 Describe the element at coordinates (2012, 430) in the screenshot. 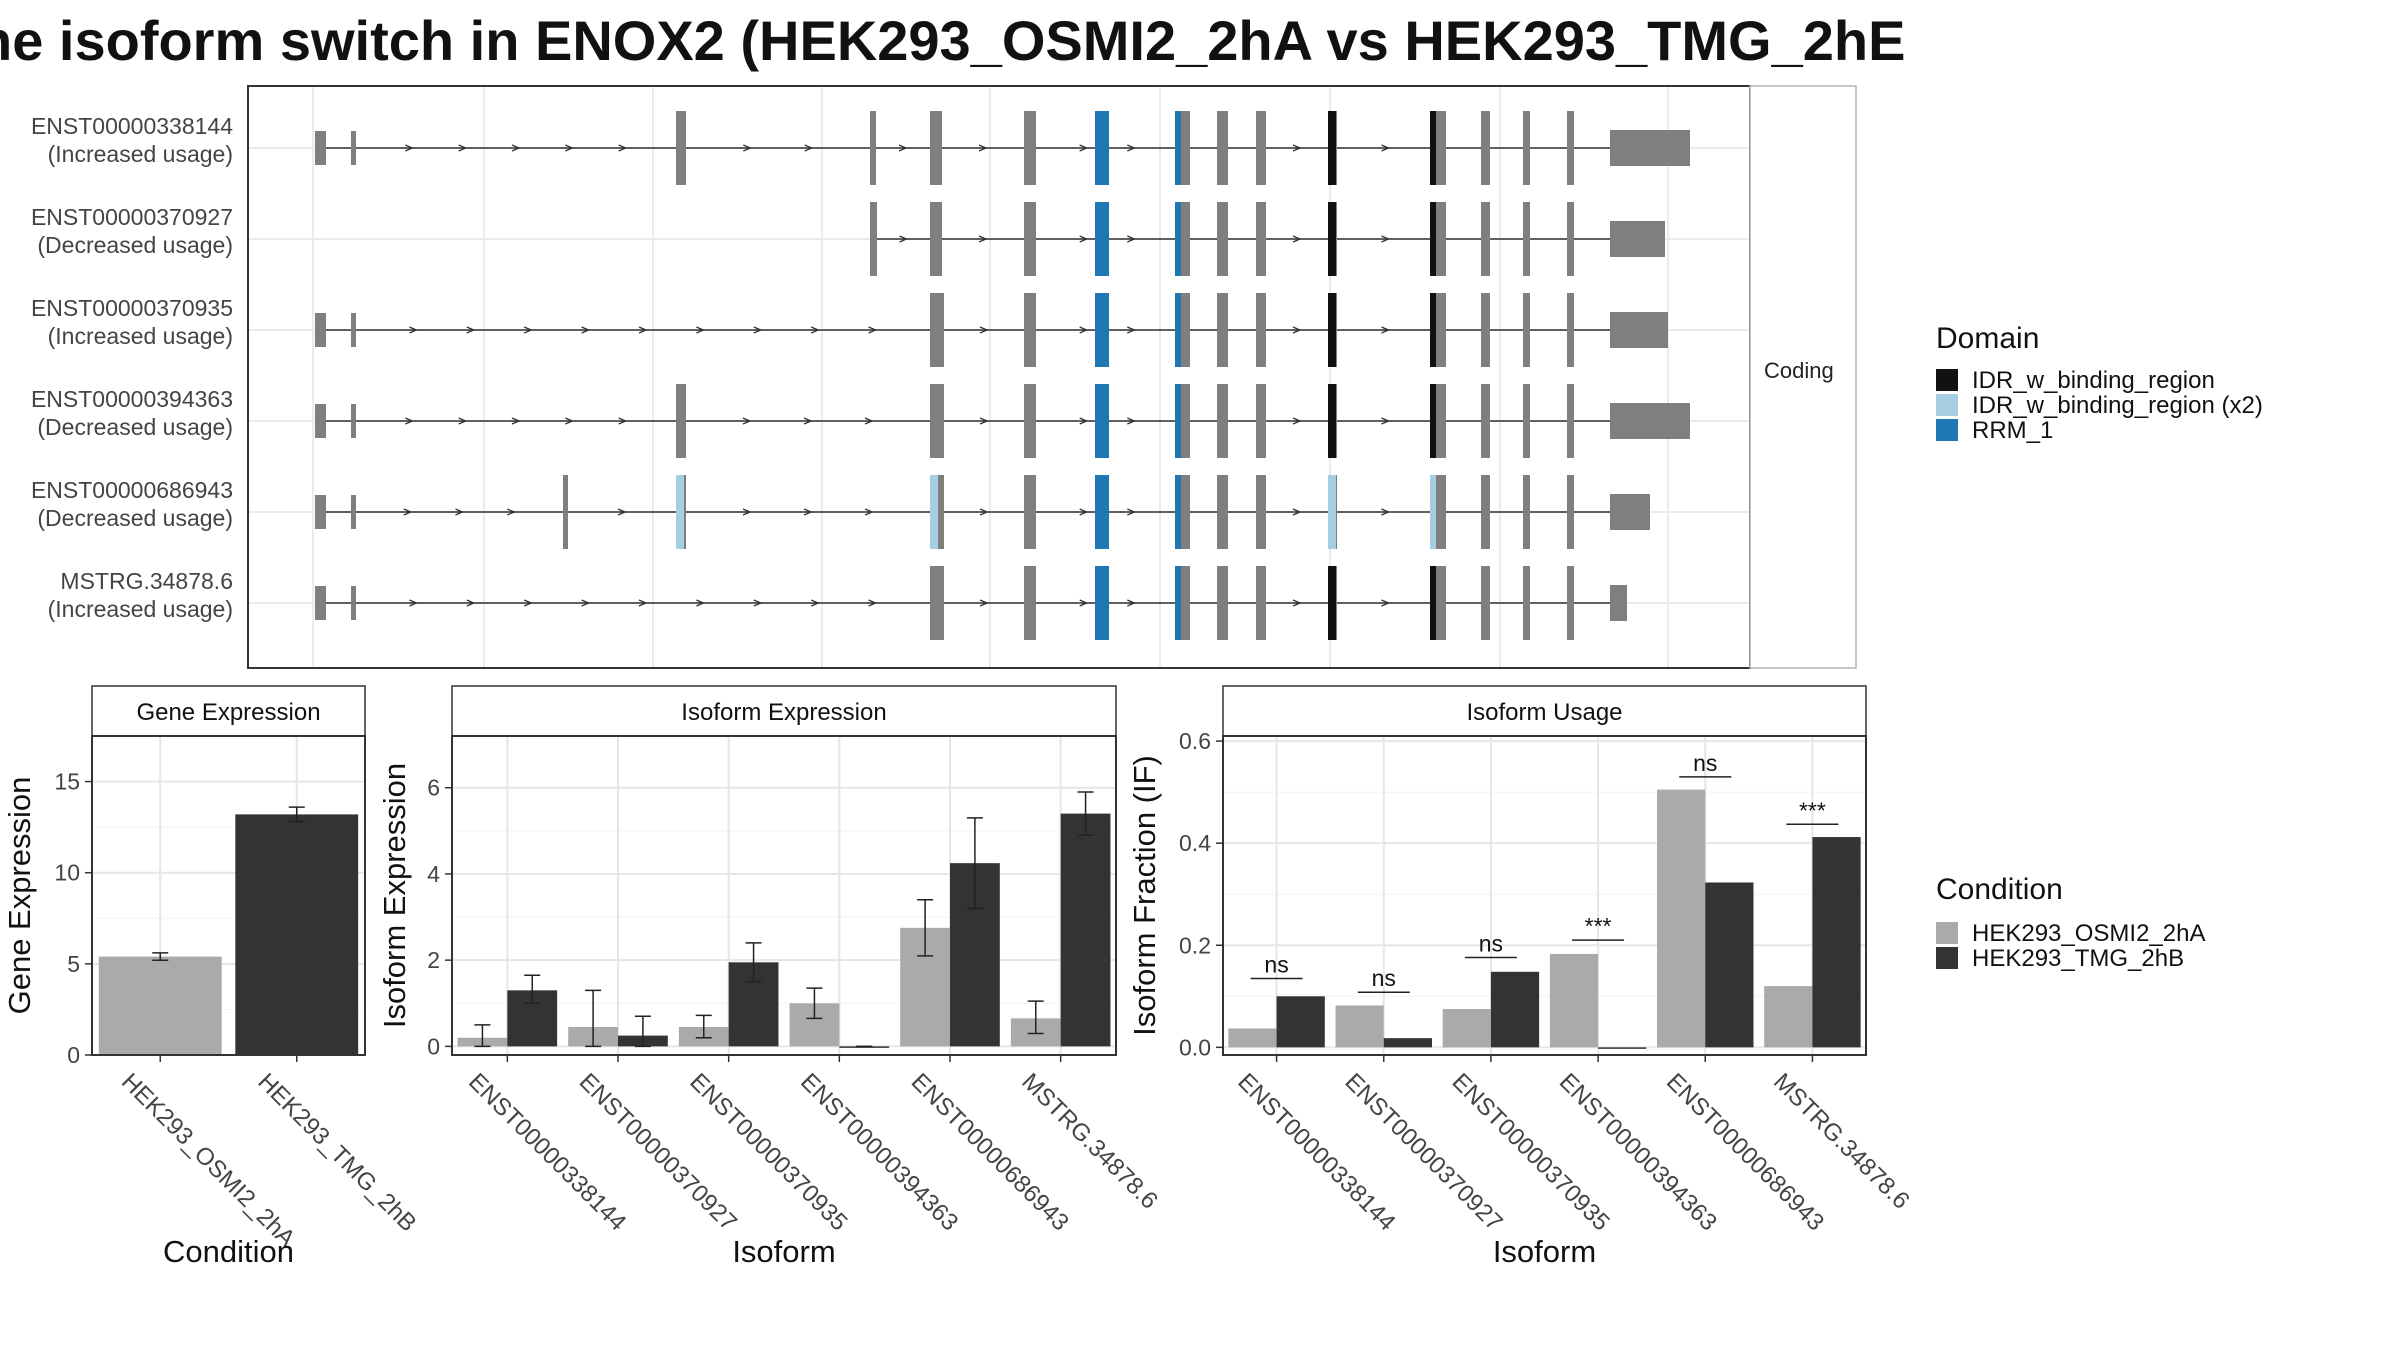

I see `legend-label: RRM_1` at that location.